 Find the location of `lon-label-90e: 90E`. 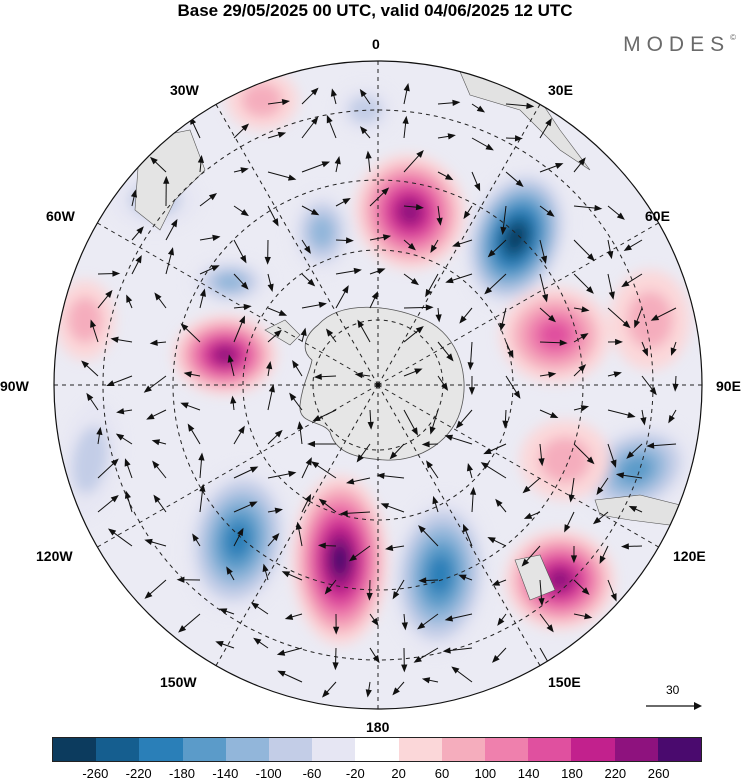

lon-label-90e: 90E is located at coordinates (728, 386).